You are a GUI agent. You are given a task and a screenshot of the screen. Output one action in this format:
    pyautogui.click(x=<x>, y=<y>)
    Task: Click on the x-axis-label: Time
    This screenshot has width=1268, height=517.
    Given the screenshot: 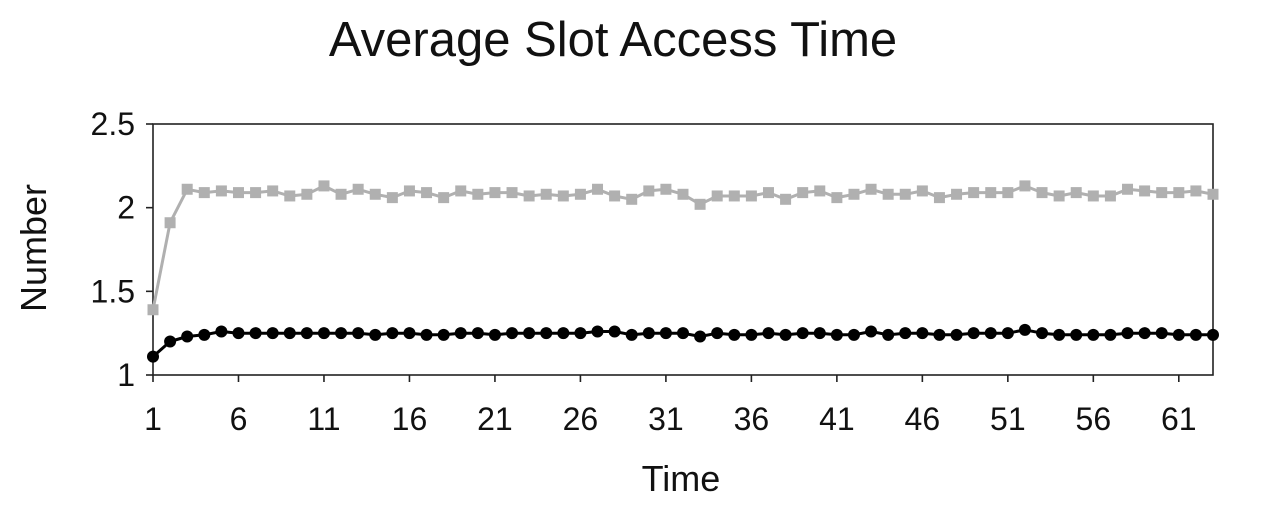 What is the action you would take?
    pyautogui.click(x=681, y=478)
    